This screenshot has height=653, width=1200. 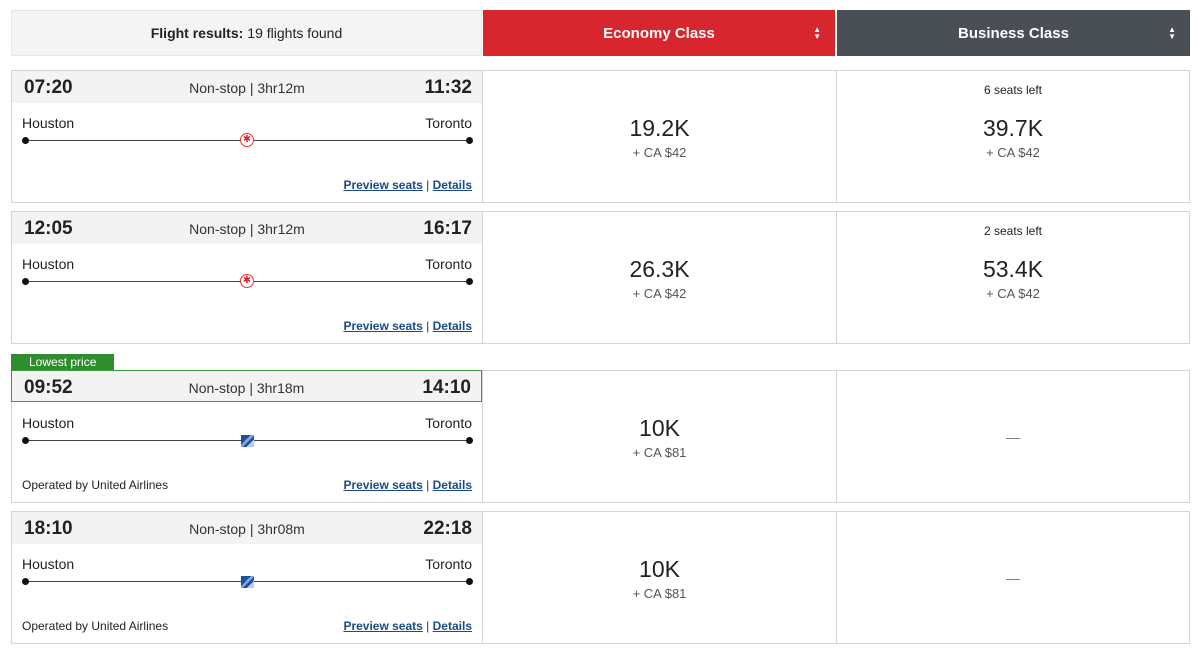 I want to click on departure-time: 18:10, so click(x=48, y=528).